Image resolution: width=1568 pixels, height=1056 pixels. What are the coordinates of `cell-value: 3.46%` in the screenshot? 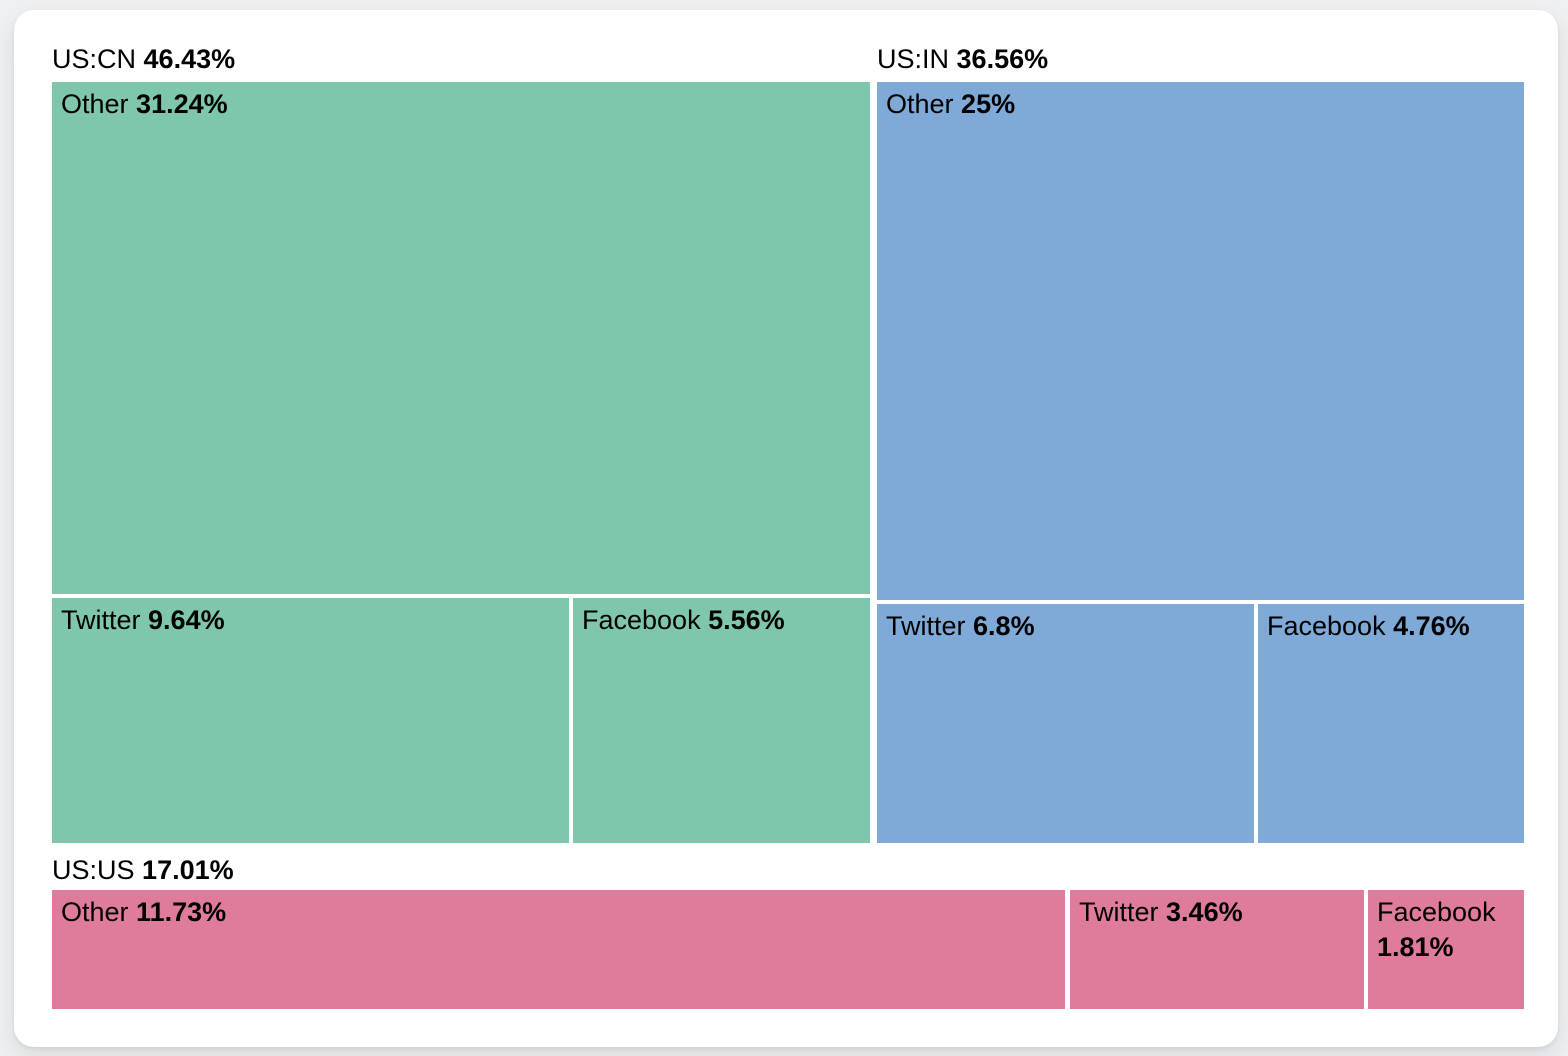 It's located at (1204, 912).